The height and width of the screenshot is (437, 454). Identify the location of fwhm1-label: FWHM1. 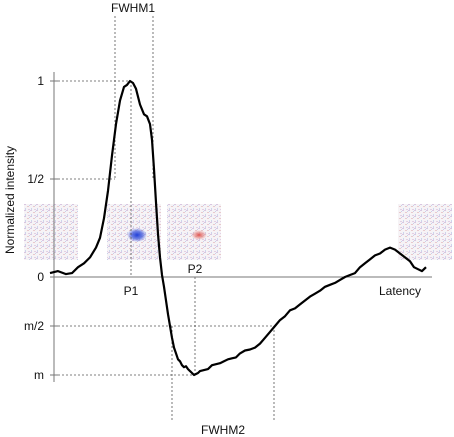
(133, 8).